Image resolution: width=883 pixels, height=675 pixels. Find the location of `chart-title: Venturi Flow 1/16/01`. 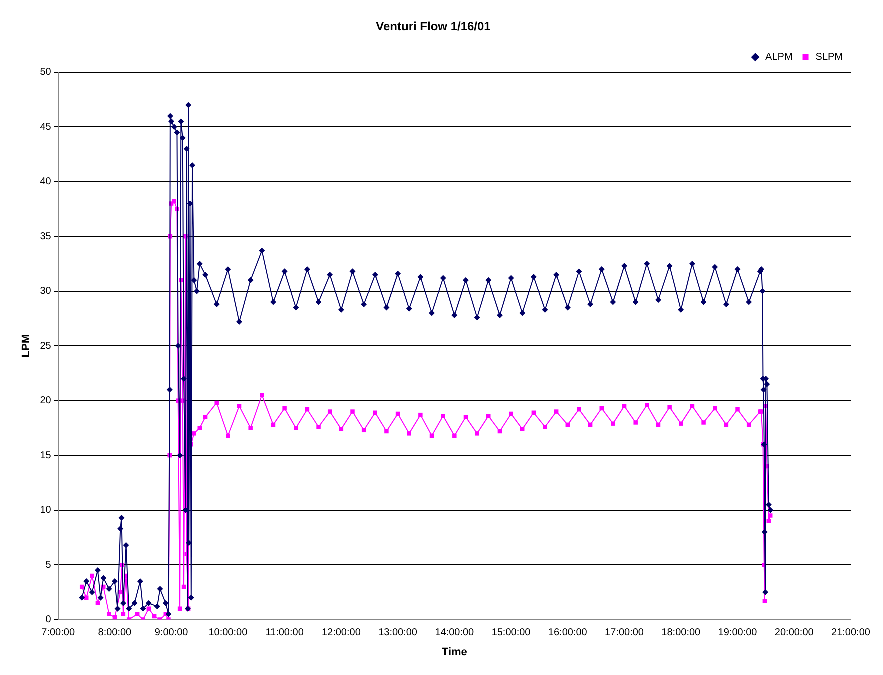

chart-title: Venturi Flow 1/16/01 is located at coordinates (434, 27).